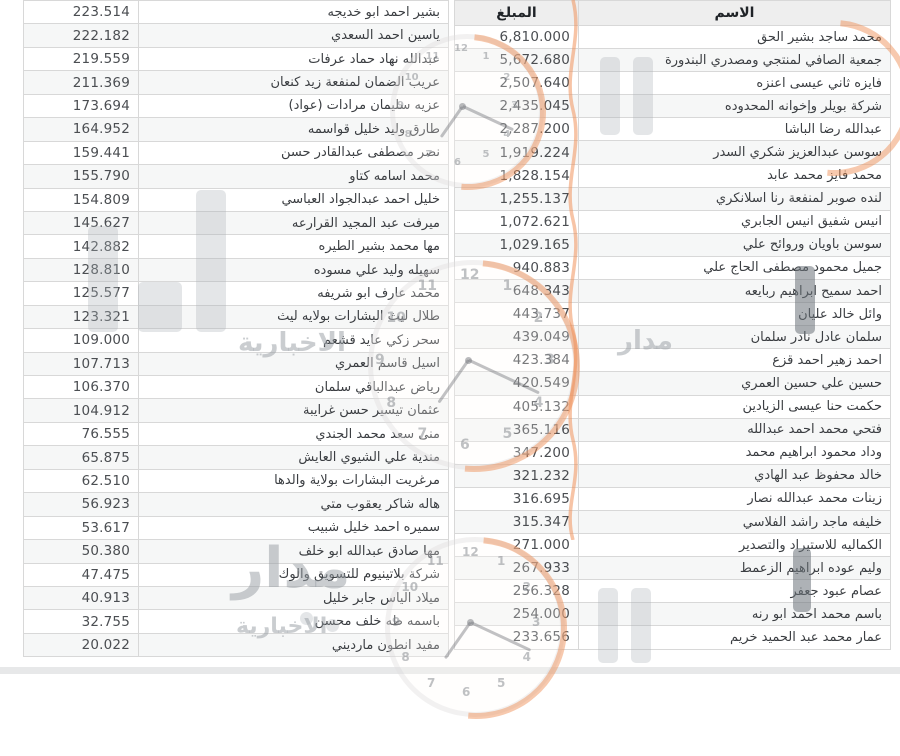  I want to click on payee-name-cell: محمد اسامه كتاو, so click(293, 176).